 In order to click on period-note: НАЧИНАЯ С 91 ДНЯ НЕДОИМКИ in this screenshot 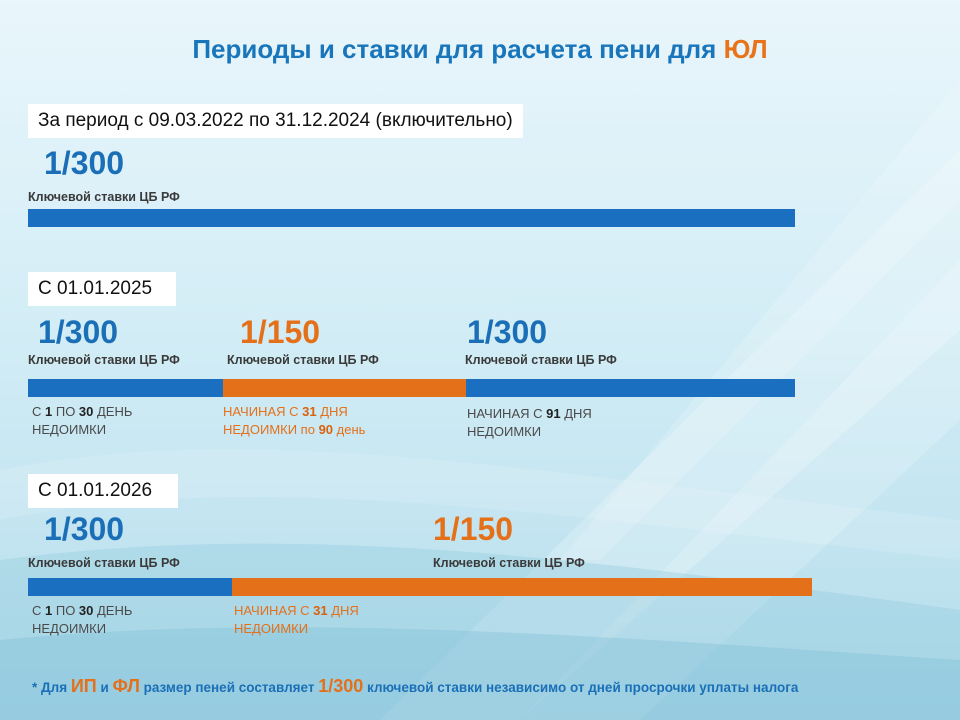, I will do `click(529, 422)`.